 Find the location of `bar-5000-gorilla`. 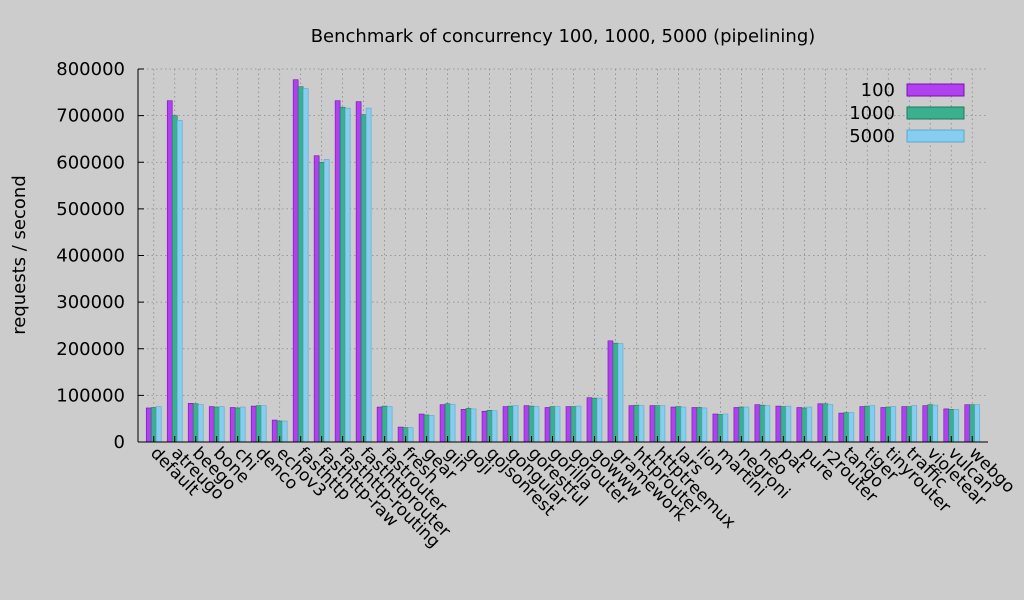

bar-5000-gorilla is located at coordinates (557, 424).